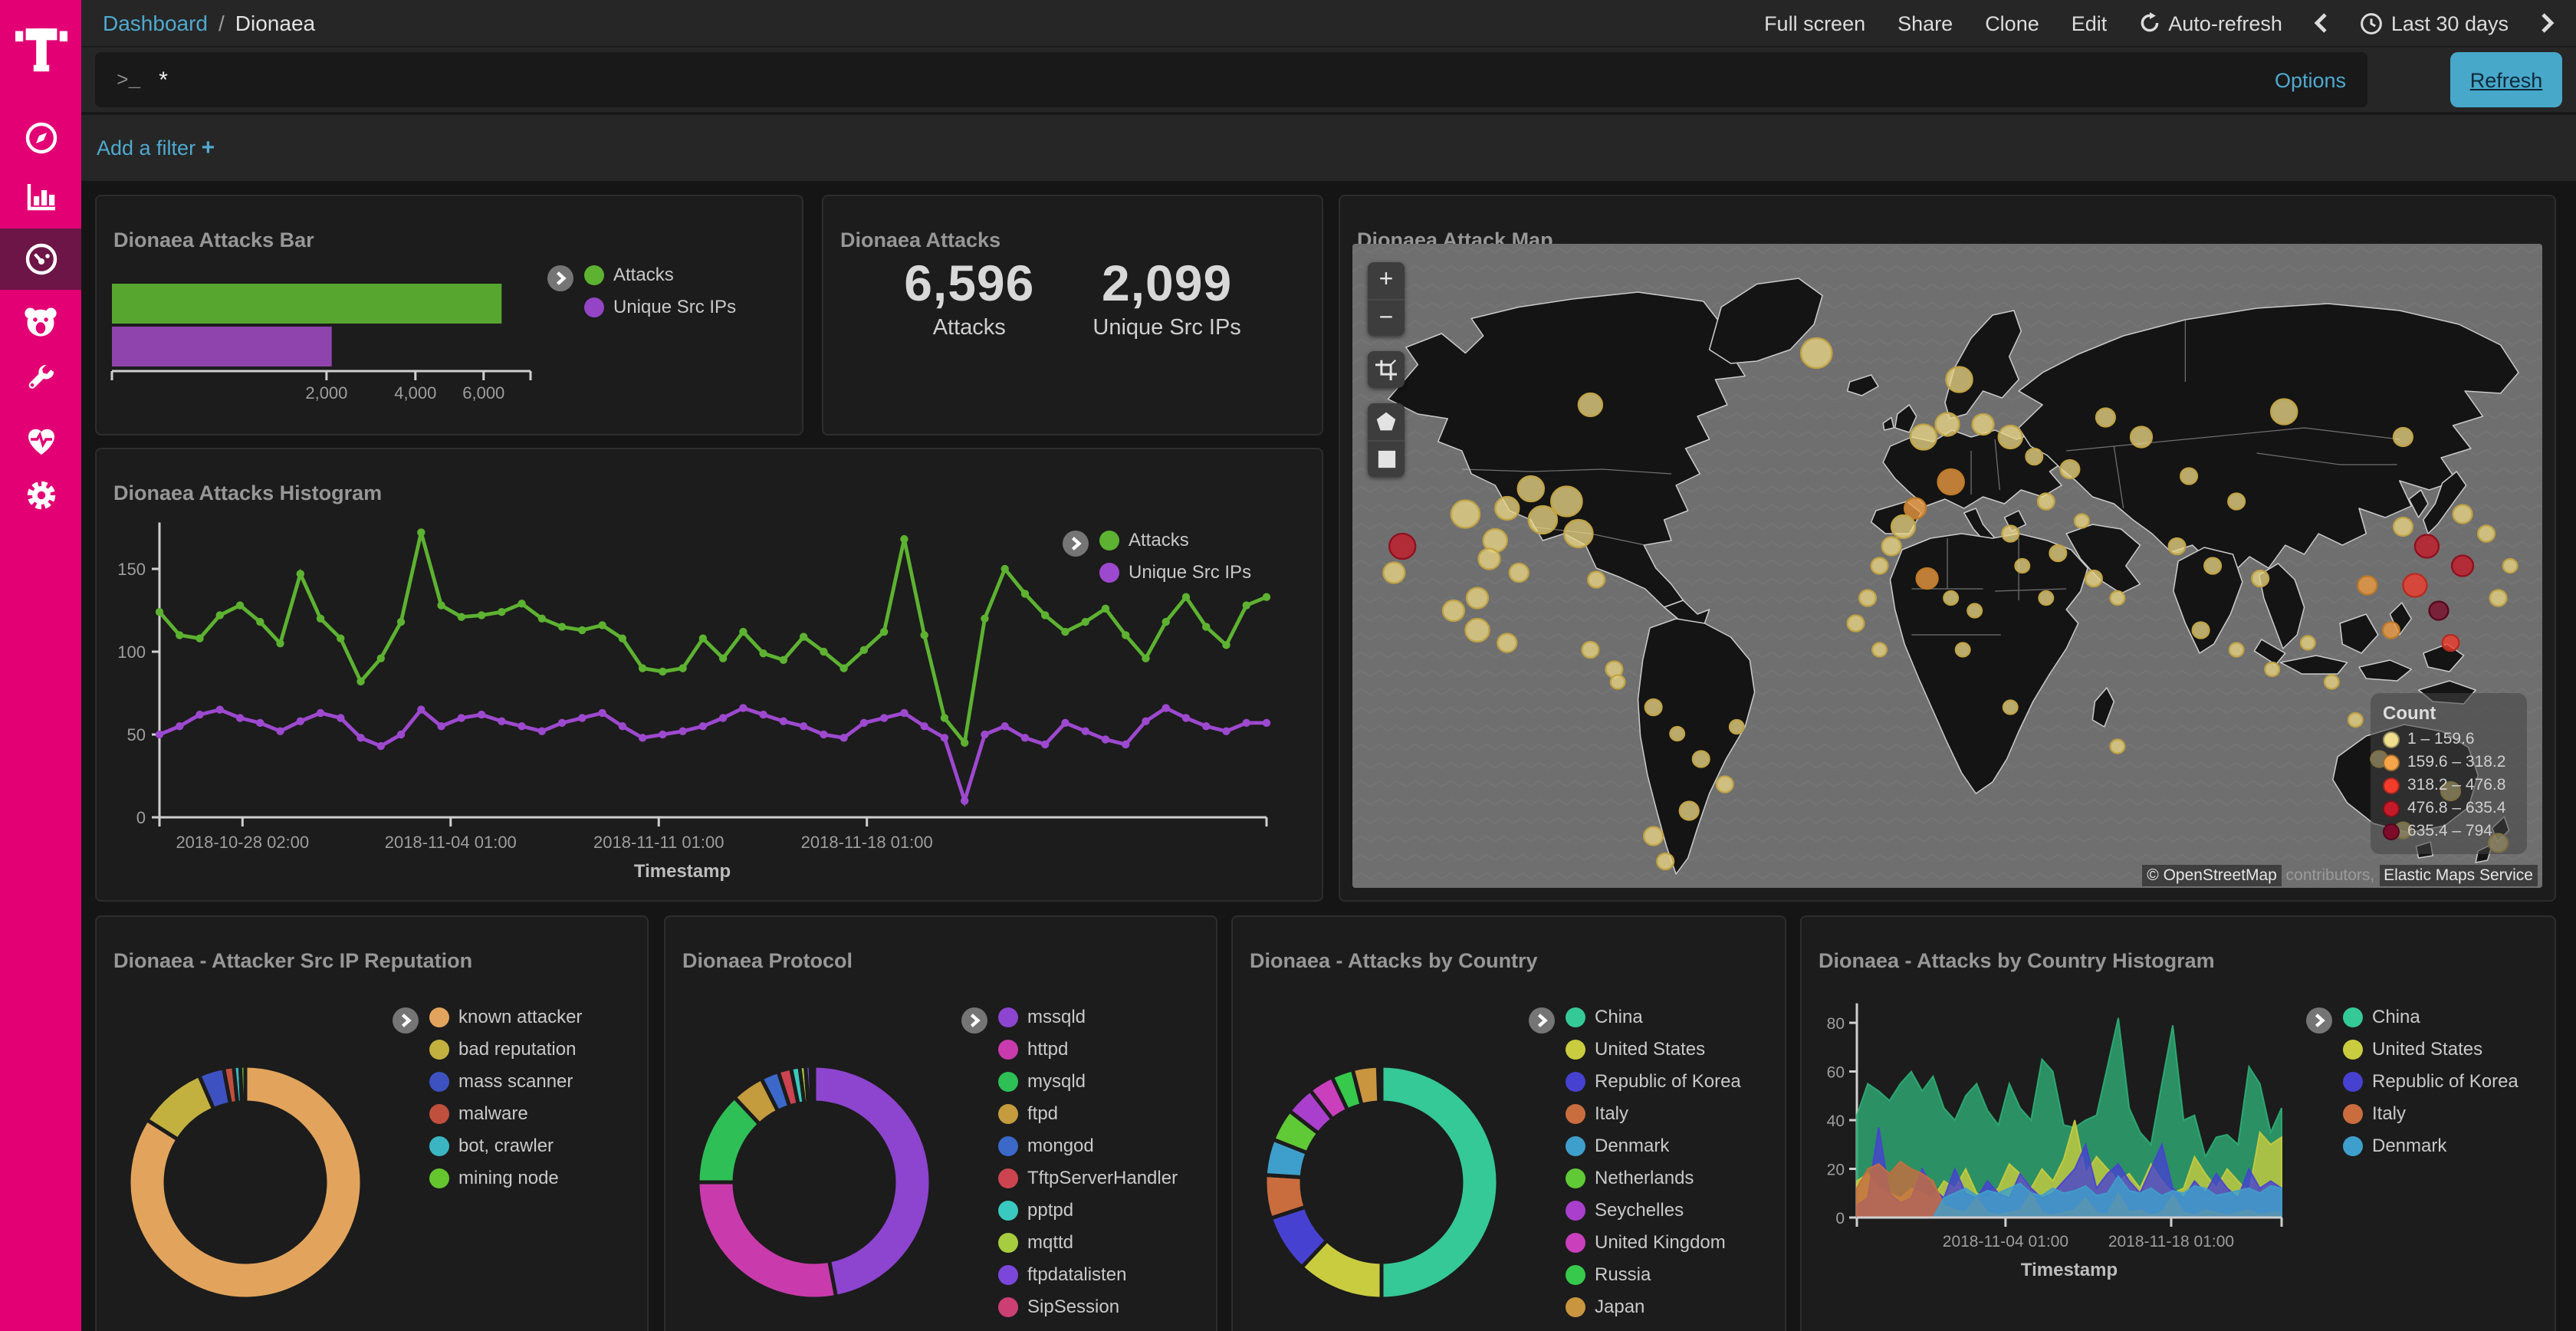  What do you see at coordinates (1653, 1306) in the screenshot?
I see `legend-item: Japan` at bounding box center [1653, 1306].